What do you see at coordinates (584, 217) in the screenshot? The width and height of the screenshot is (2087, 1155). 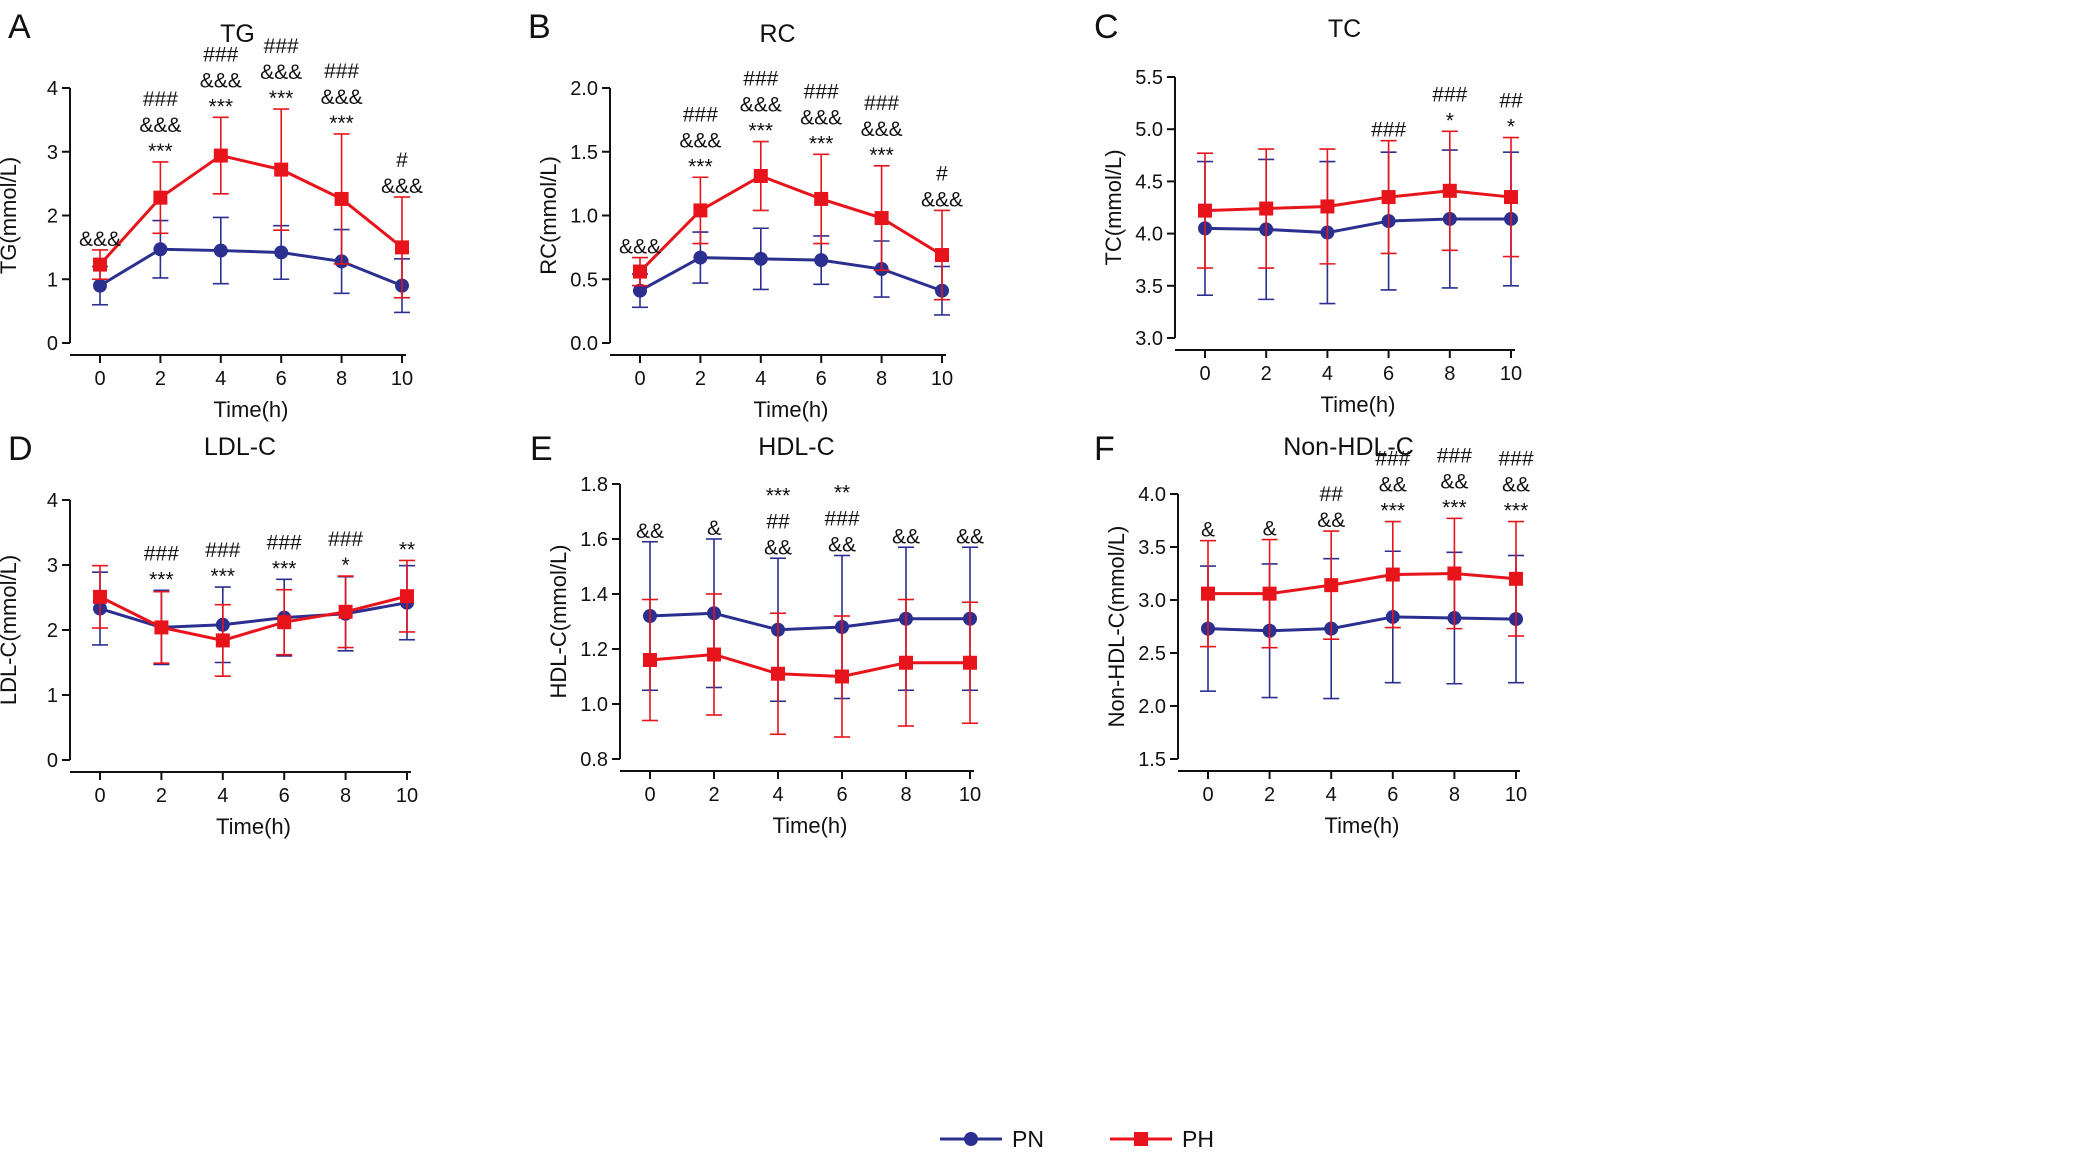 I see `y-tick-label: 1.0` at bounding box center [584, 217].